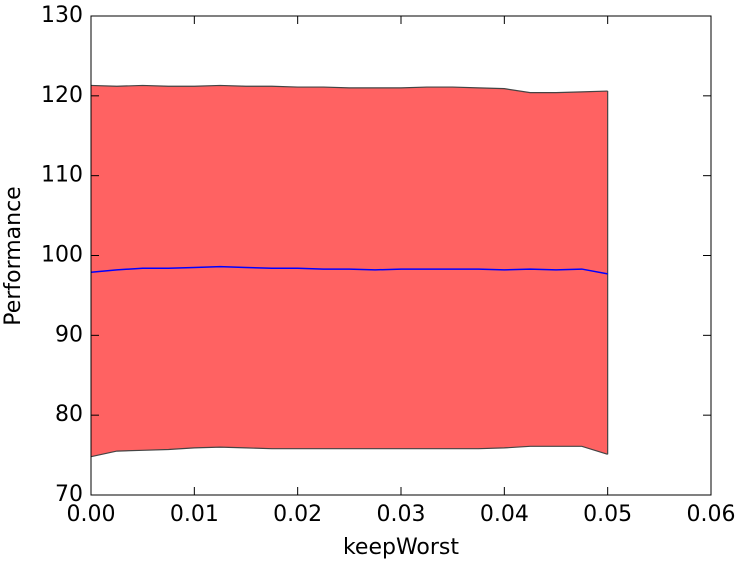  Describe the element at coordinates (401, 547) in the screenshot. I see `x-axis-label: keepWorst` at that location.